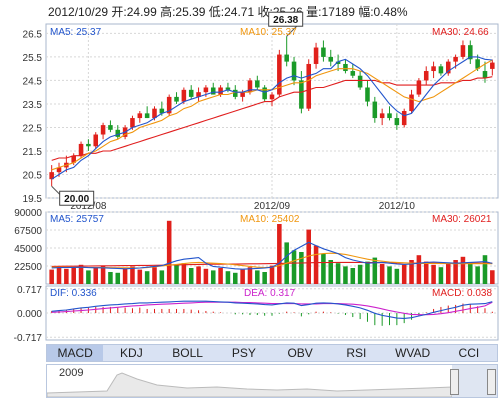  What do you see at coordinates (272, 255) in the screenshot?
I see `volume-ma5-line` at bounding box center [272, 255].